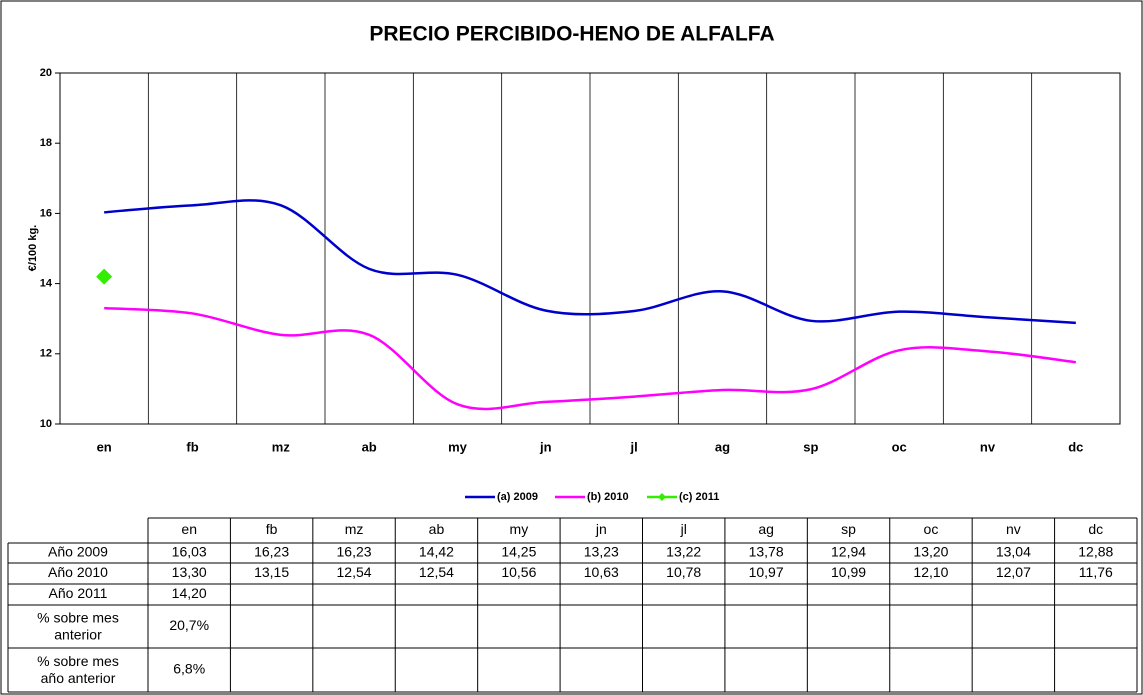 The image size is (1143, 695). Describe the element at coordinates (104, 276) in the screenshot. I see `series-marker` at that location.